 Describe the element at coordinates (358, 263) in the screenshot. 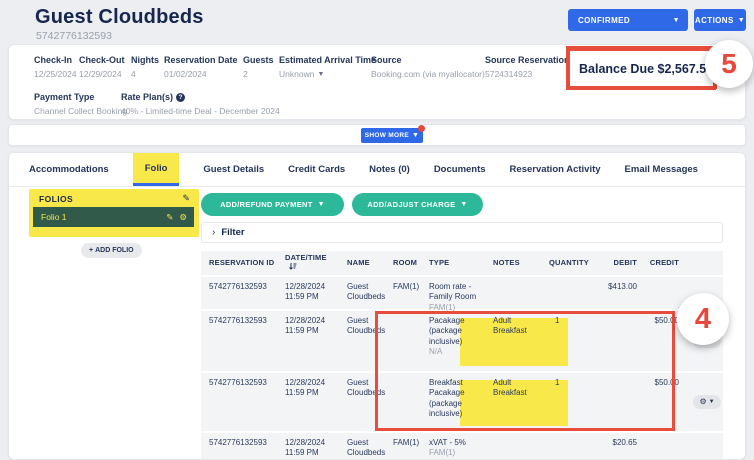

I see `column-header: NAME` at that location.